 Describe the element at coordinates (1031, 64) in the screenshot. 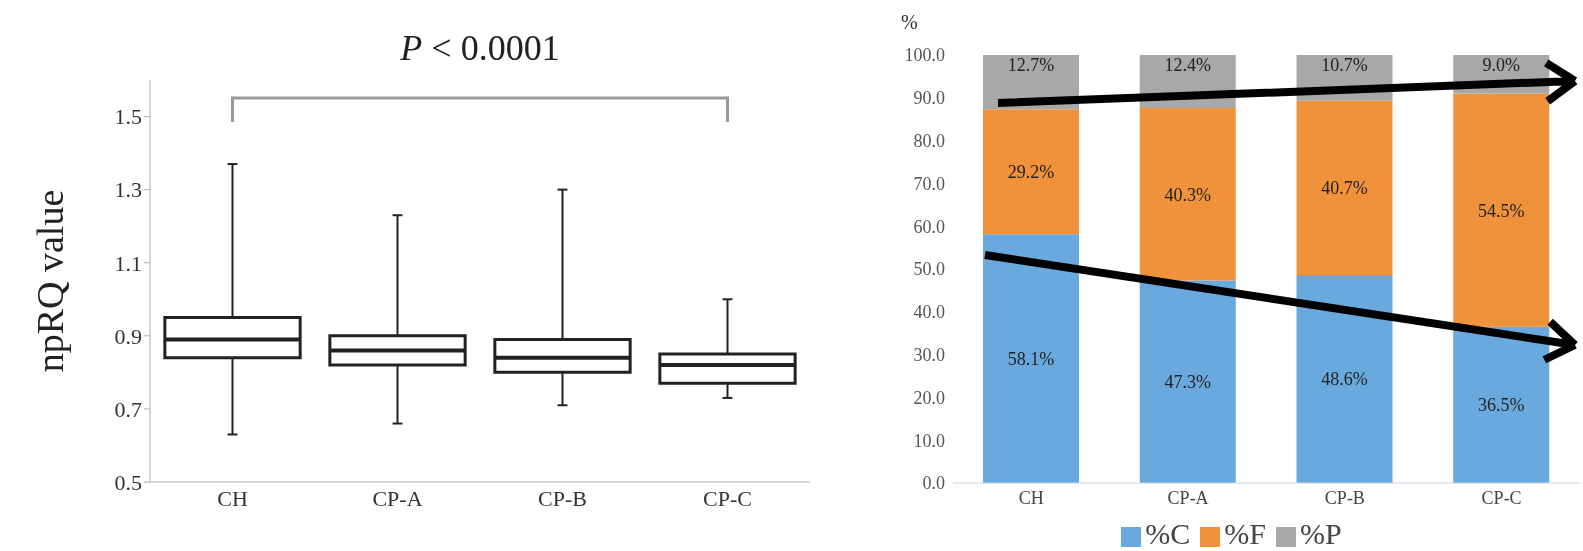

I see `data-label: 12.7%` at that location.